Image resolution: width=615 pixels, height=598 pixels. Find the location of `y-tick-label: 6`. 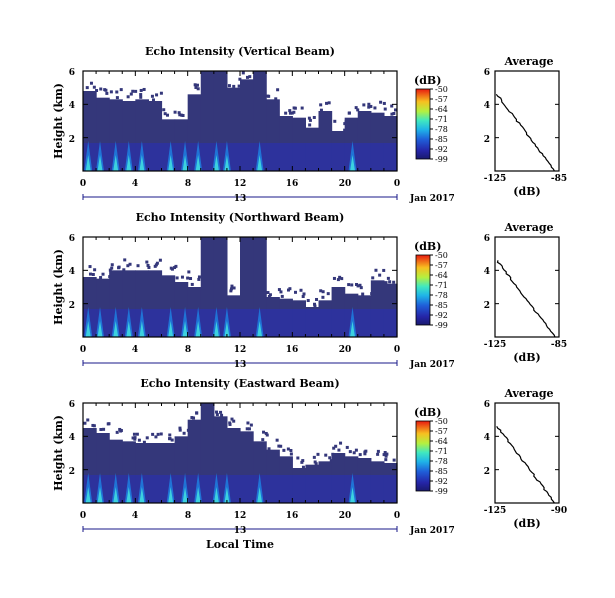

y-tick-label: 6 is located at coordinates (72, 239).